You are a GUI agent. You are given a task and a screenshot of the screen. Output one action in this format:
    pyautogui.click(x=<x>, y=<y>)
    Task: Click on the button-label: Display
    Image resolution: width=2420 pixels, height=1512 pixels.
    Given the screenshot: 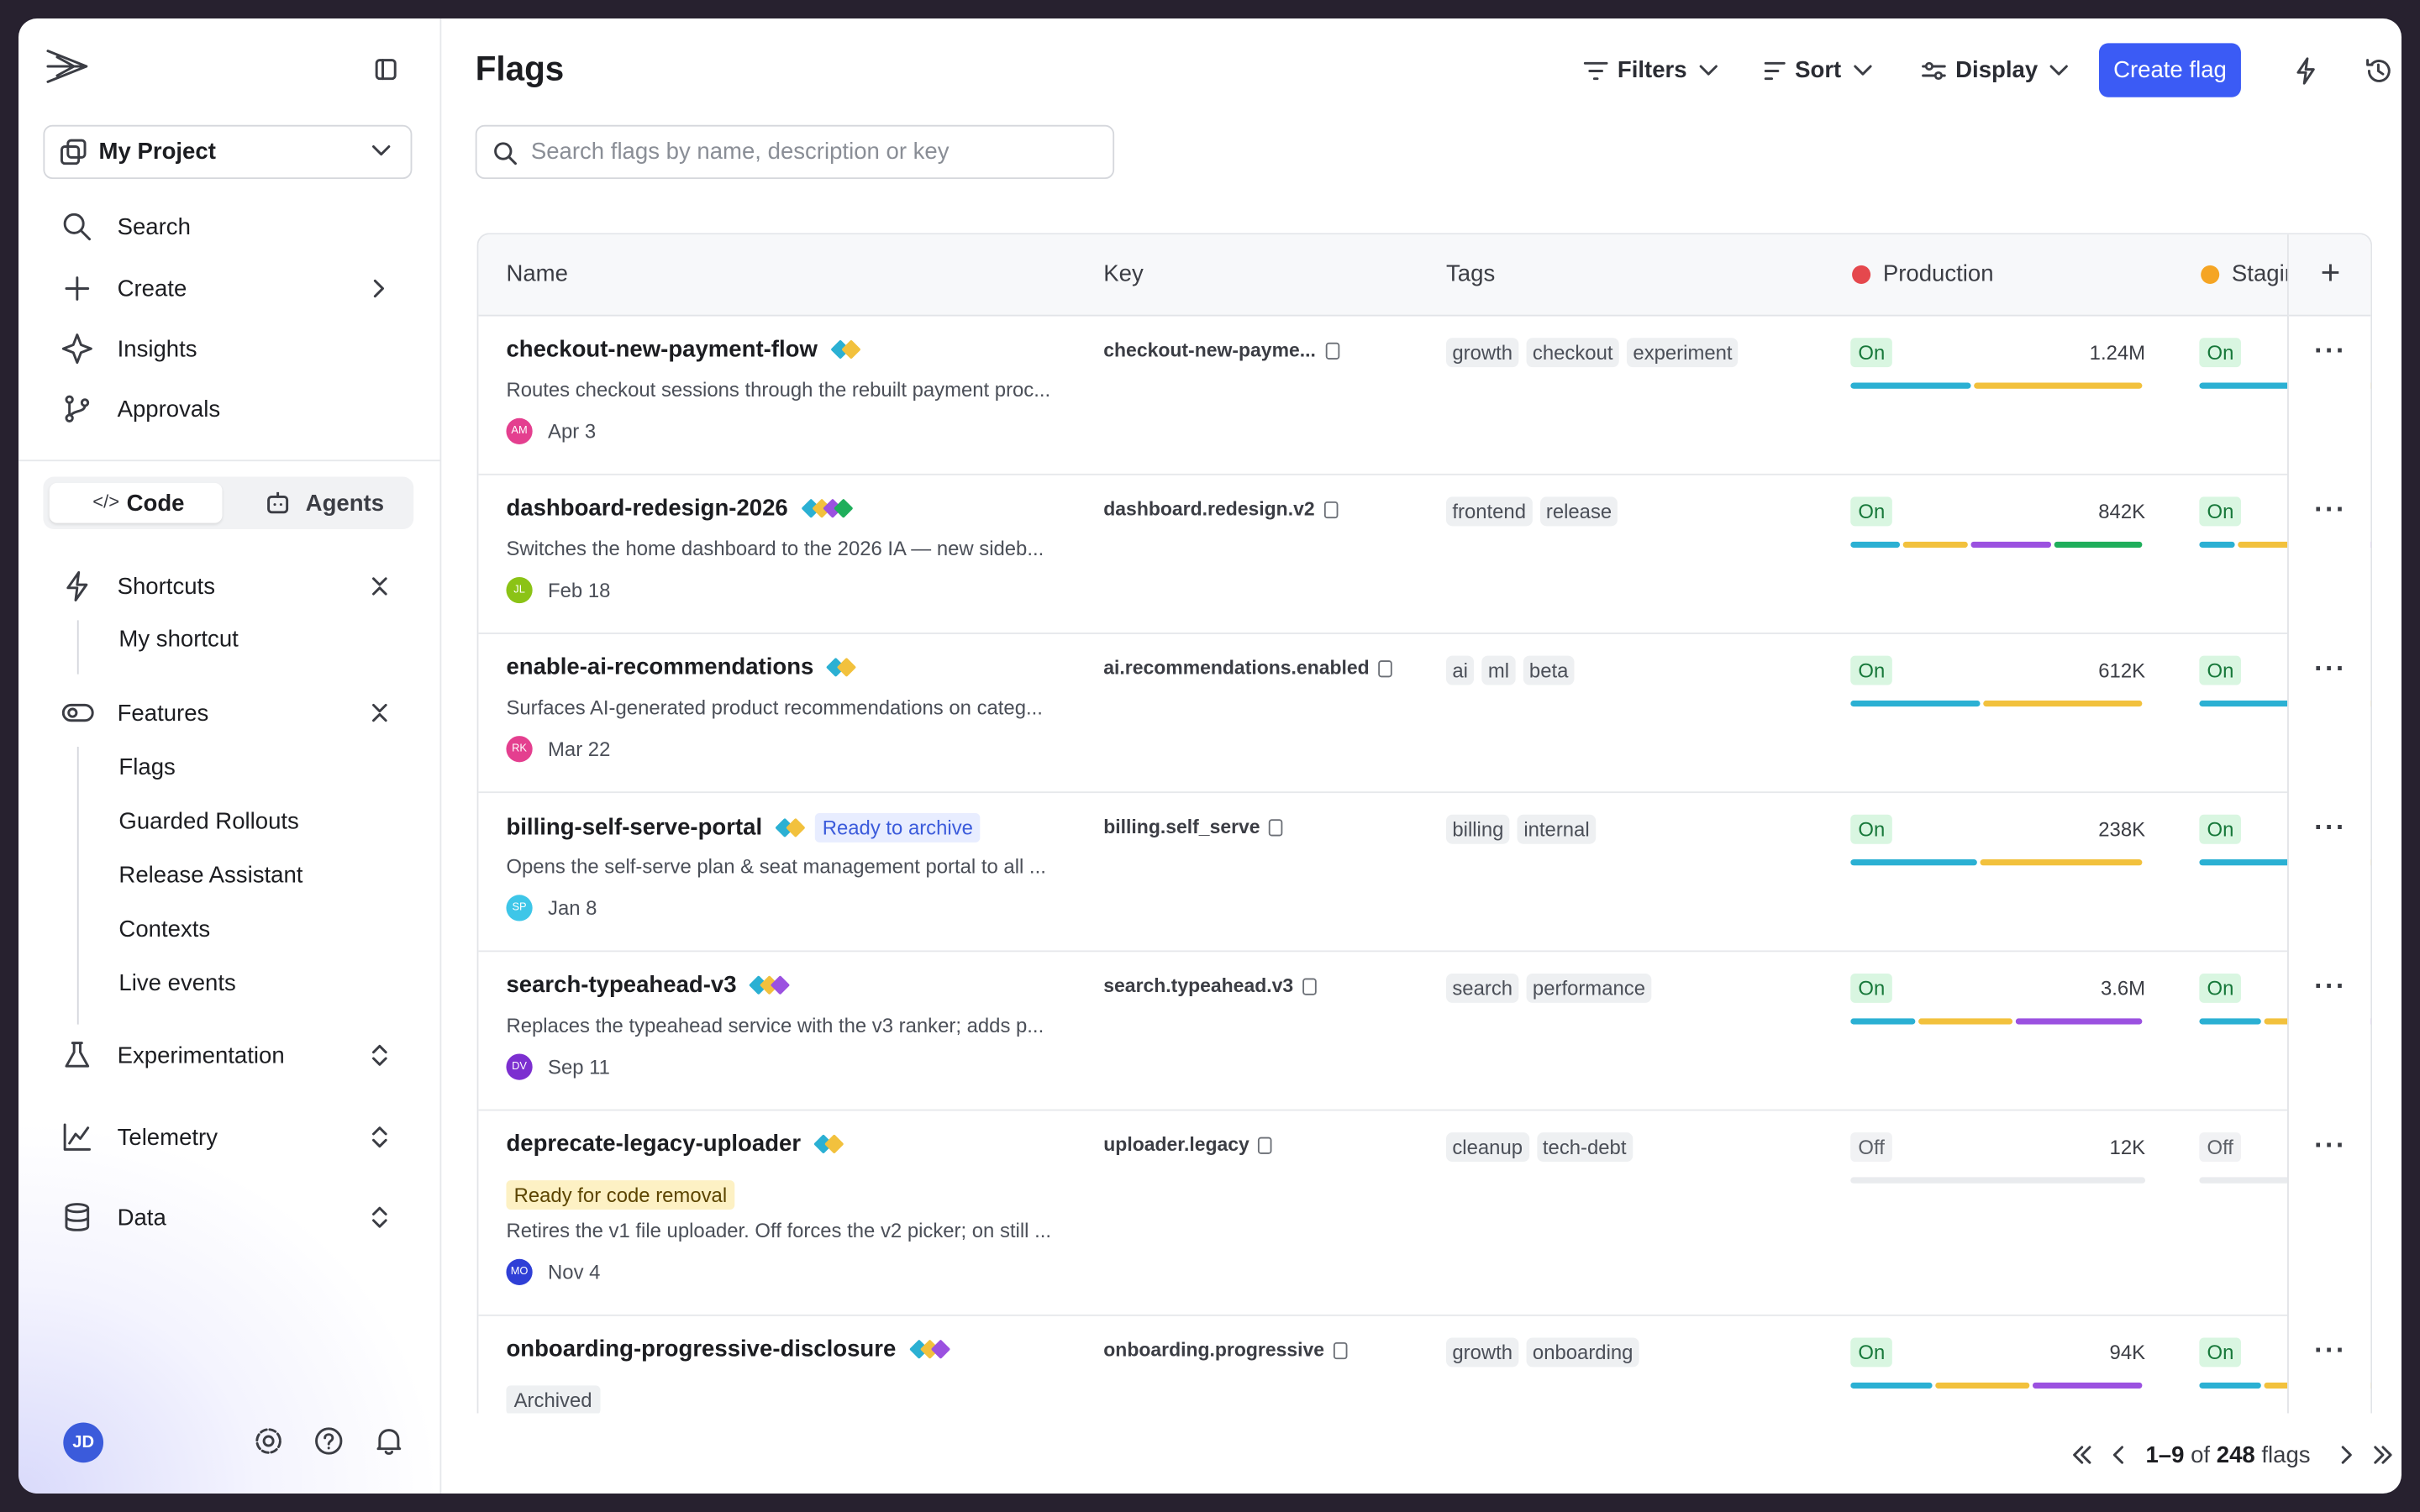 What is the action you would take?
    pyautogui.click(x=1997, y=70)
    